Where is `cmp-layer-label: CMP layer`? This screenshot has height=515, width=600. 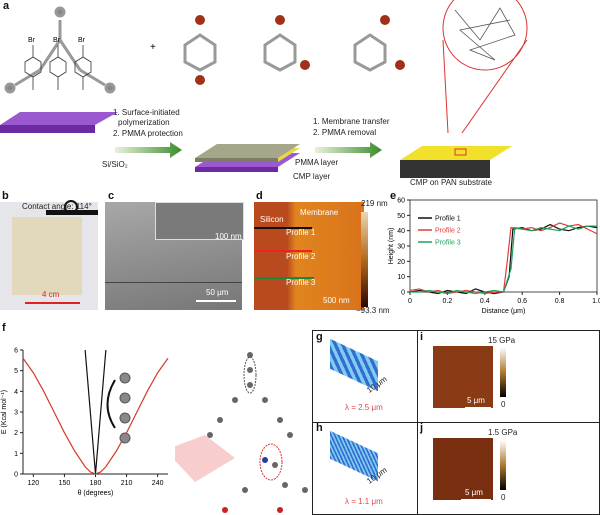
cmp-layer-label: CMP layer is located at coordinates (312, 176).